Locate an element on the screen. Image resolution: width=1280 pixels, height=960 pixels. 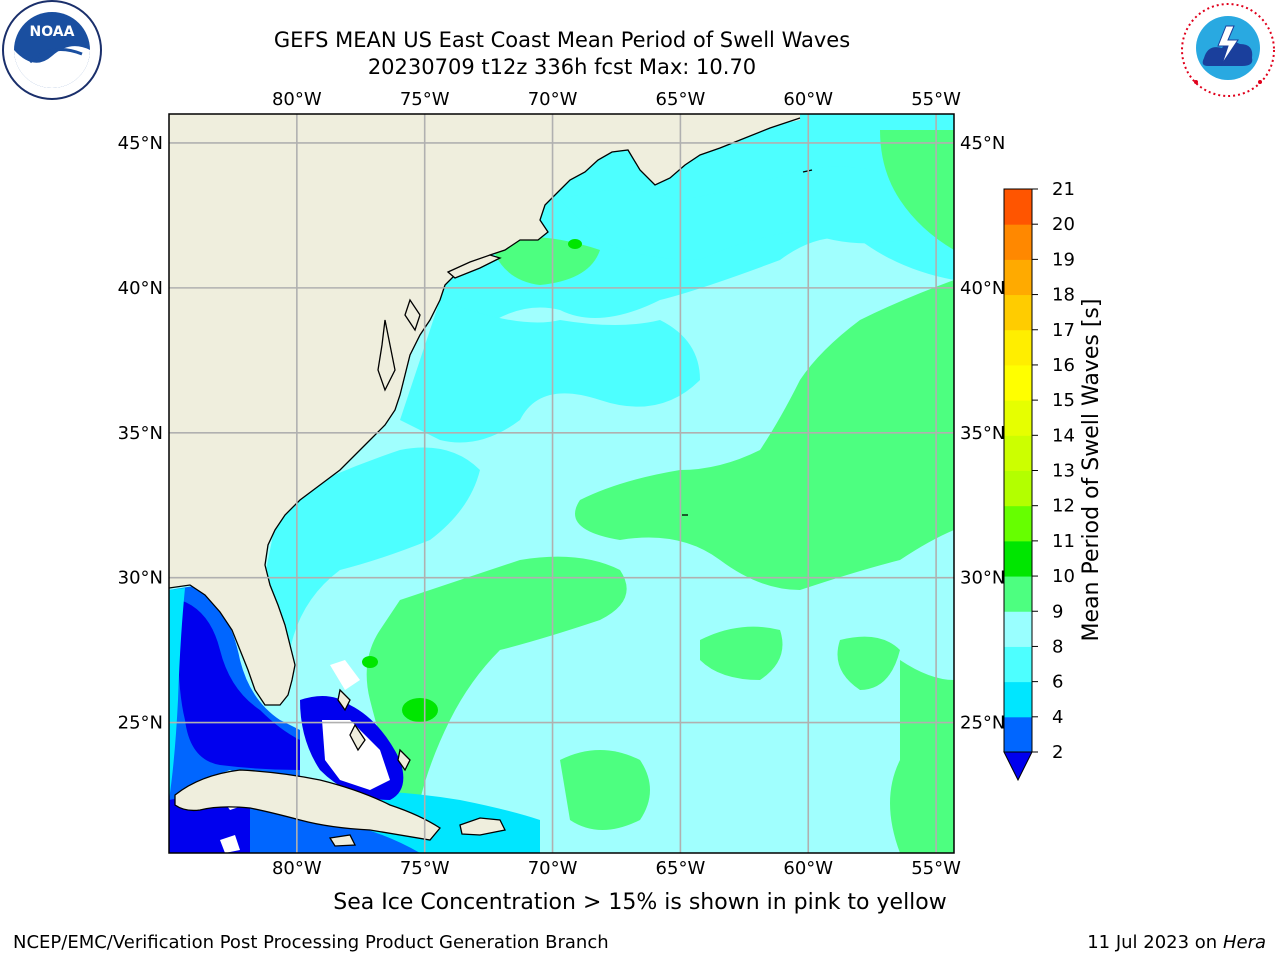
lon-label-bottom: 75°W is located at coordinates (425, 868).